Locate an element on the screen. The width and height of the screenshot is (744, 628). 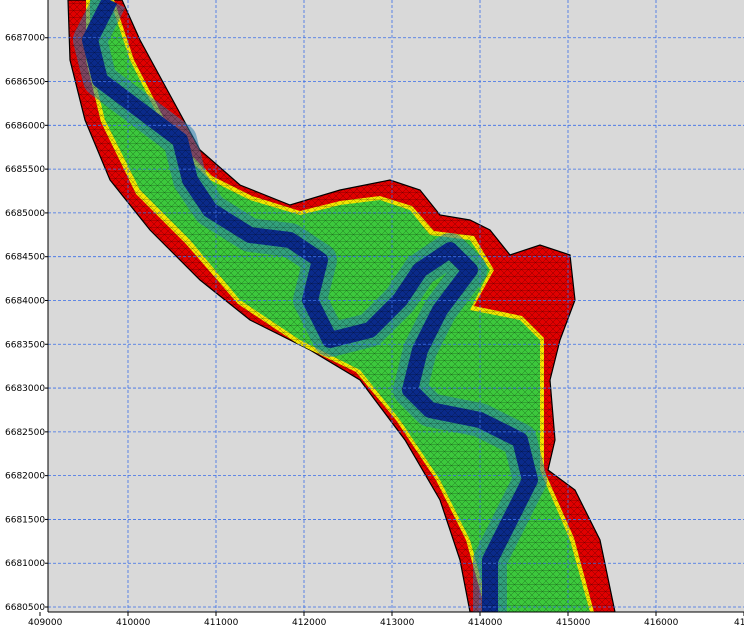
x-tick-label: 416000 is located at coordinates (661, 623).